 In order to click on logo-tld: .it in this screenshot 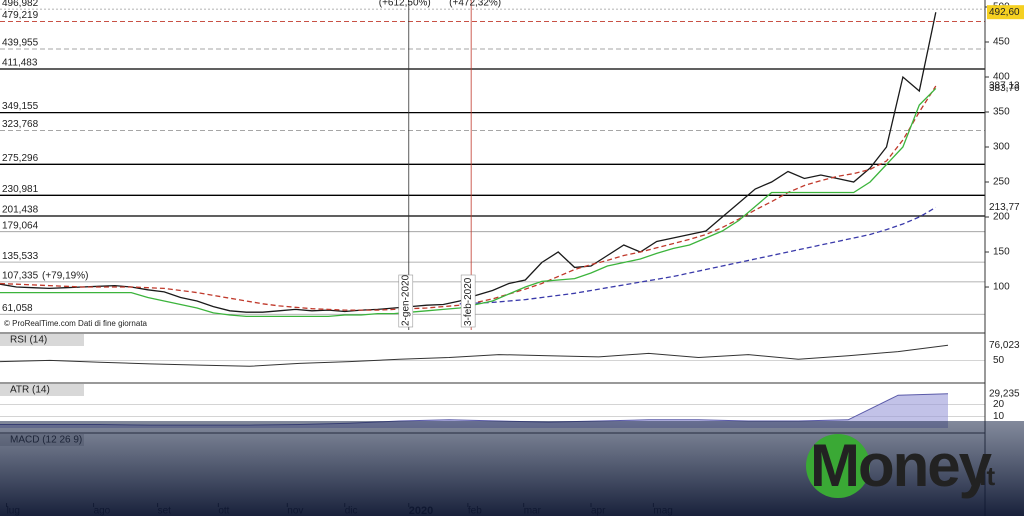, I will do `click(983, 476)`.